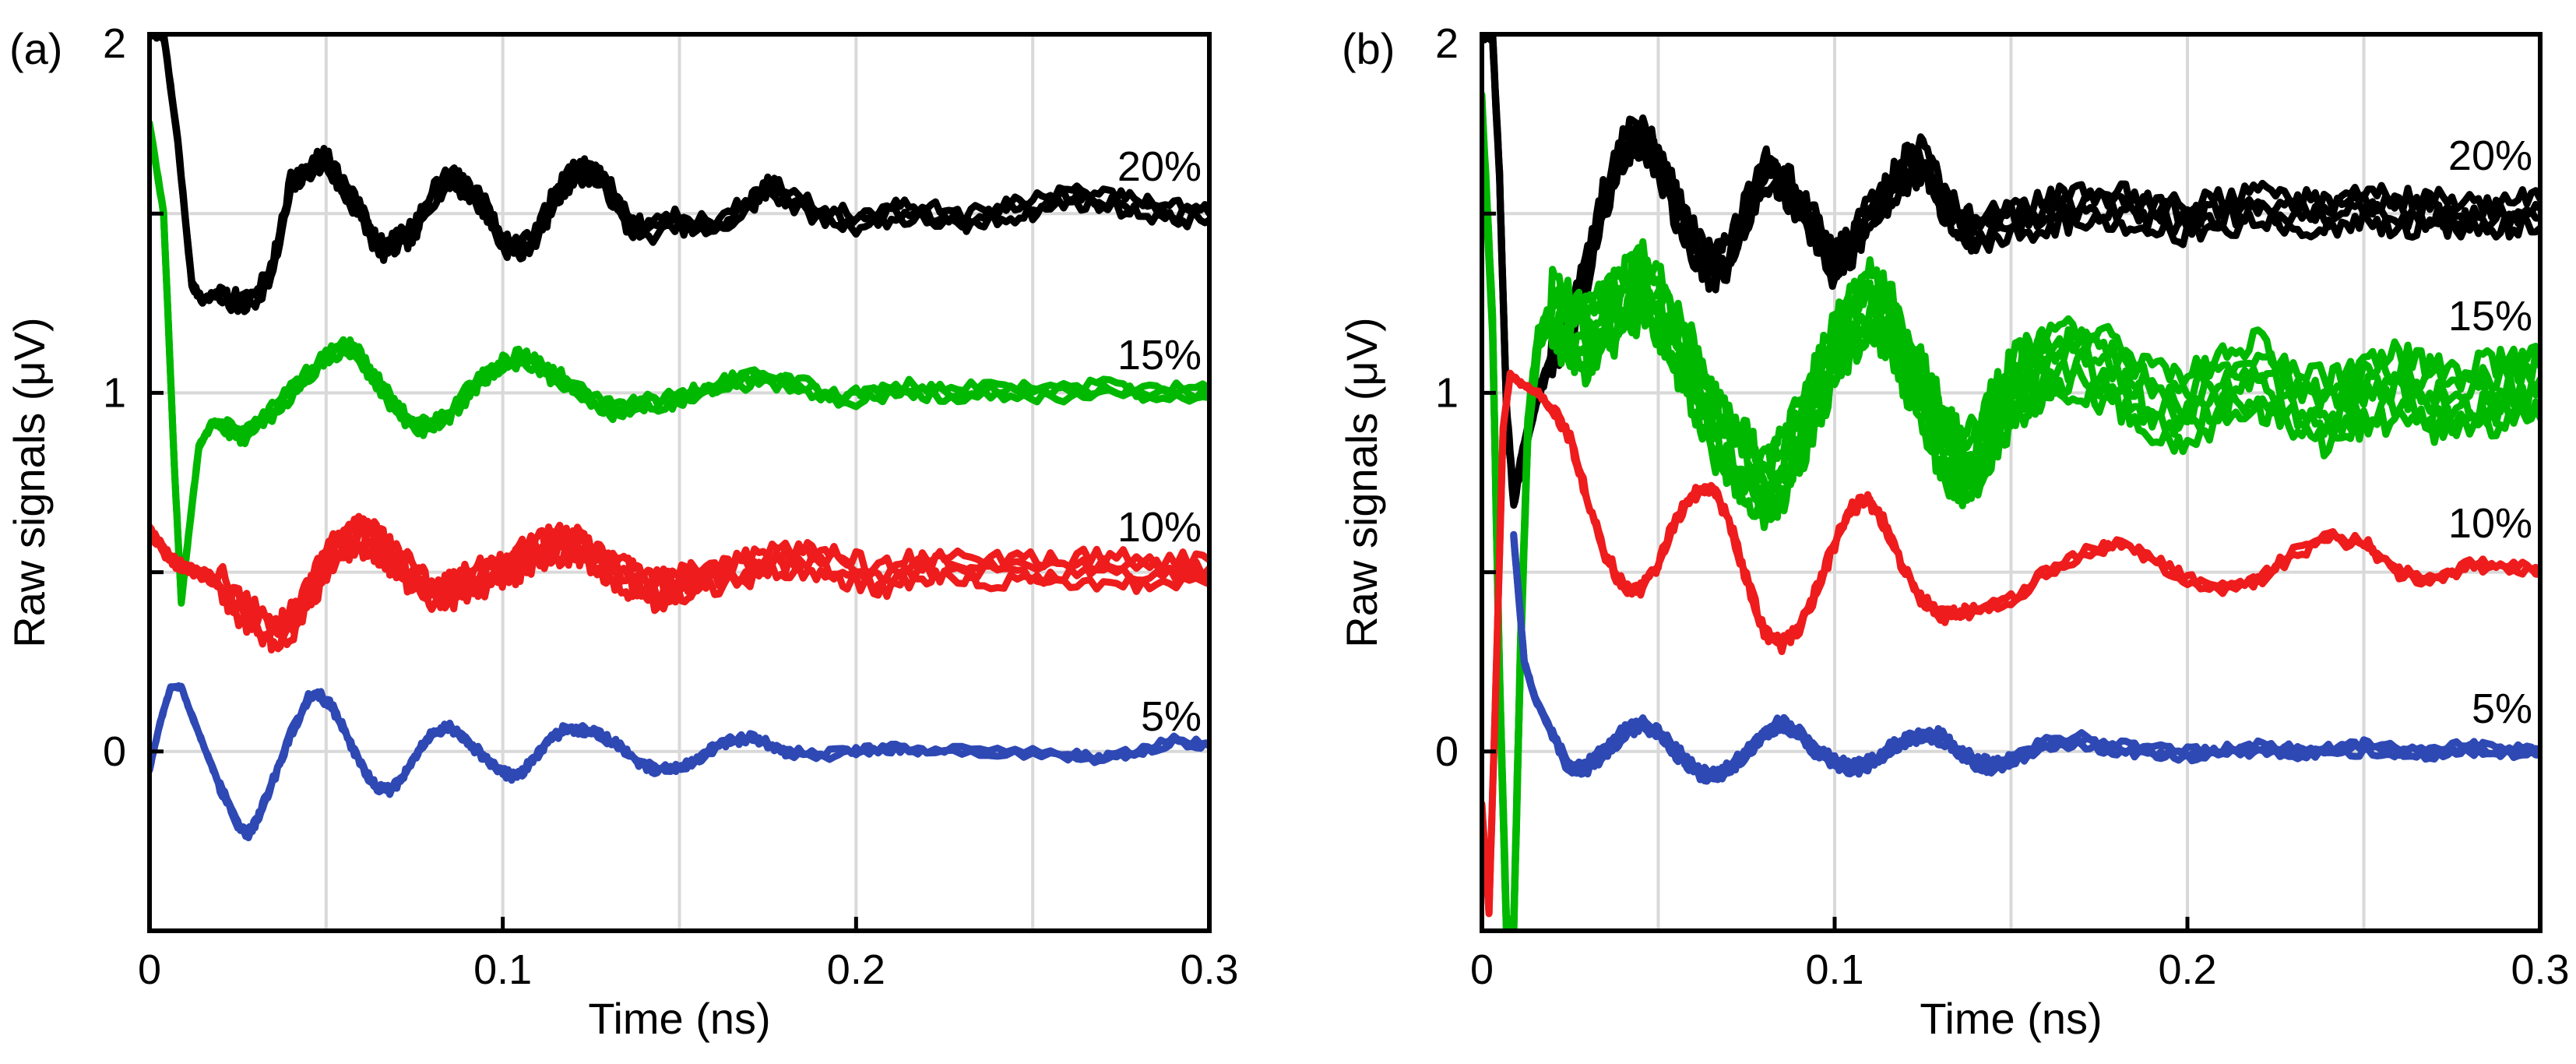 This screenshot has width=2576, height=1064. I want to click on y-axis-title-a: Raw signals (μV), so click(29, 482).